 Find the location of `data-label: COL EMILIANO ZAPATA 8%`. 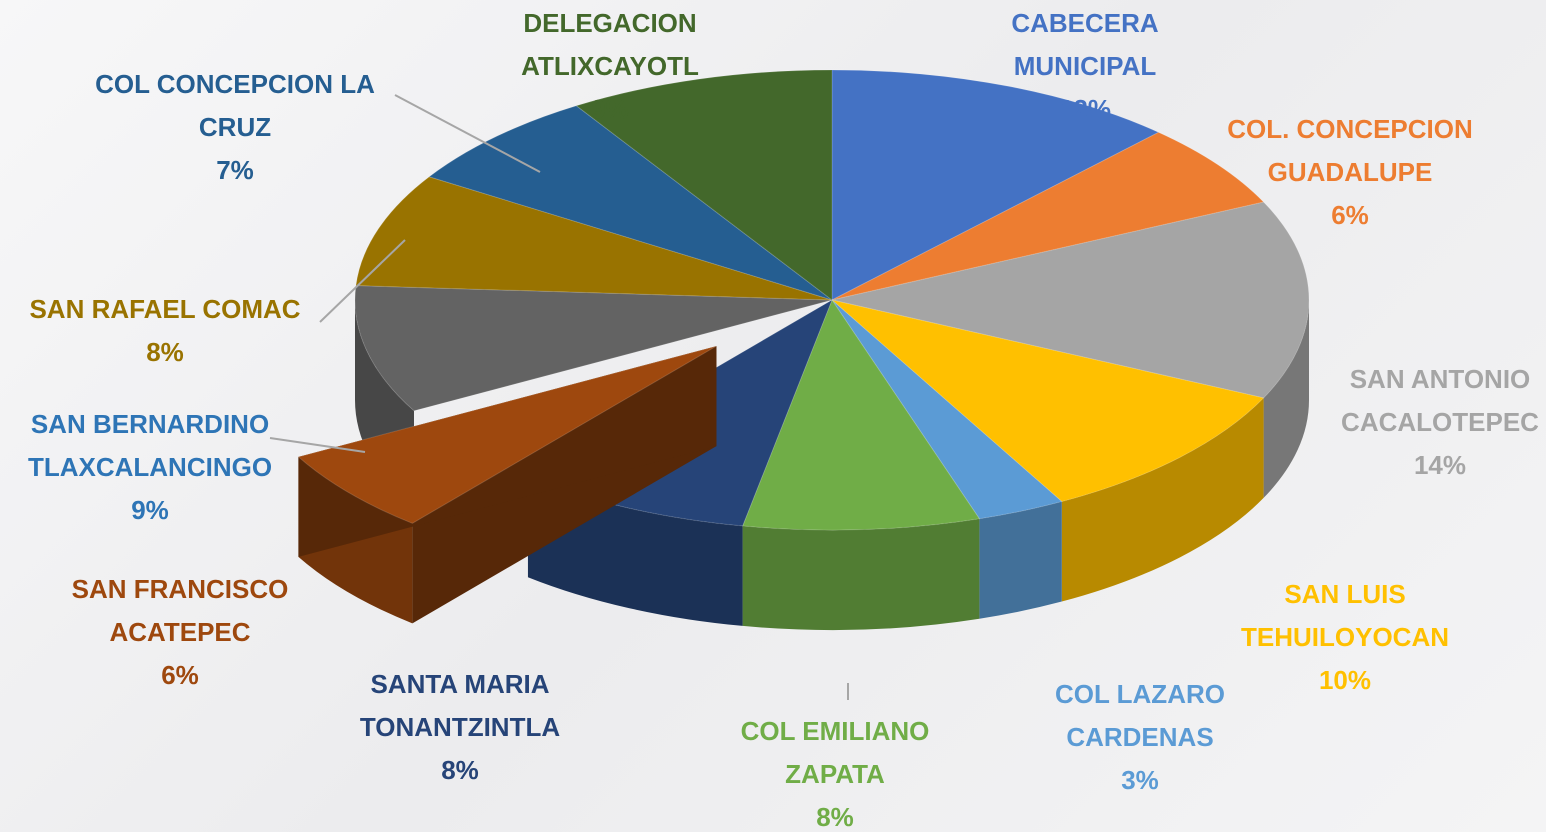

data-label: COL EMILIANO ZAPATA 8% is located at coordinates (835, 774).